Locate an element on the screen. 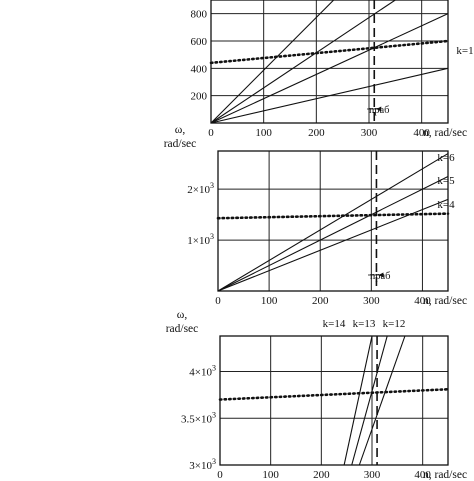 The height and width of the screenshot is (481, 474). series-label: k=12 is located at coordinates (394, 324).